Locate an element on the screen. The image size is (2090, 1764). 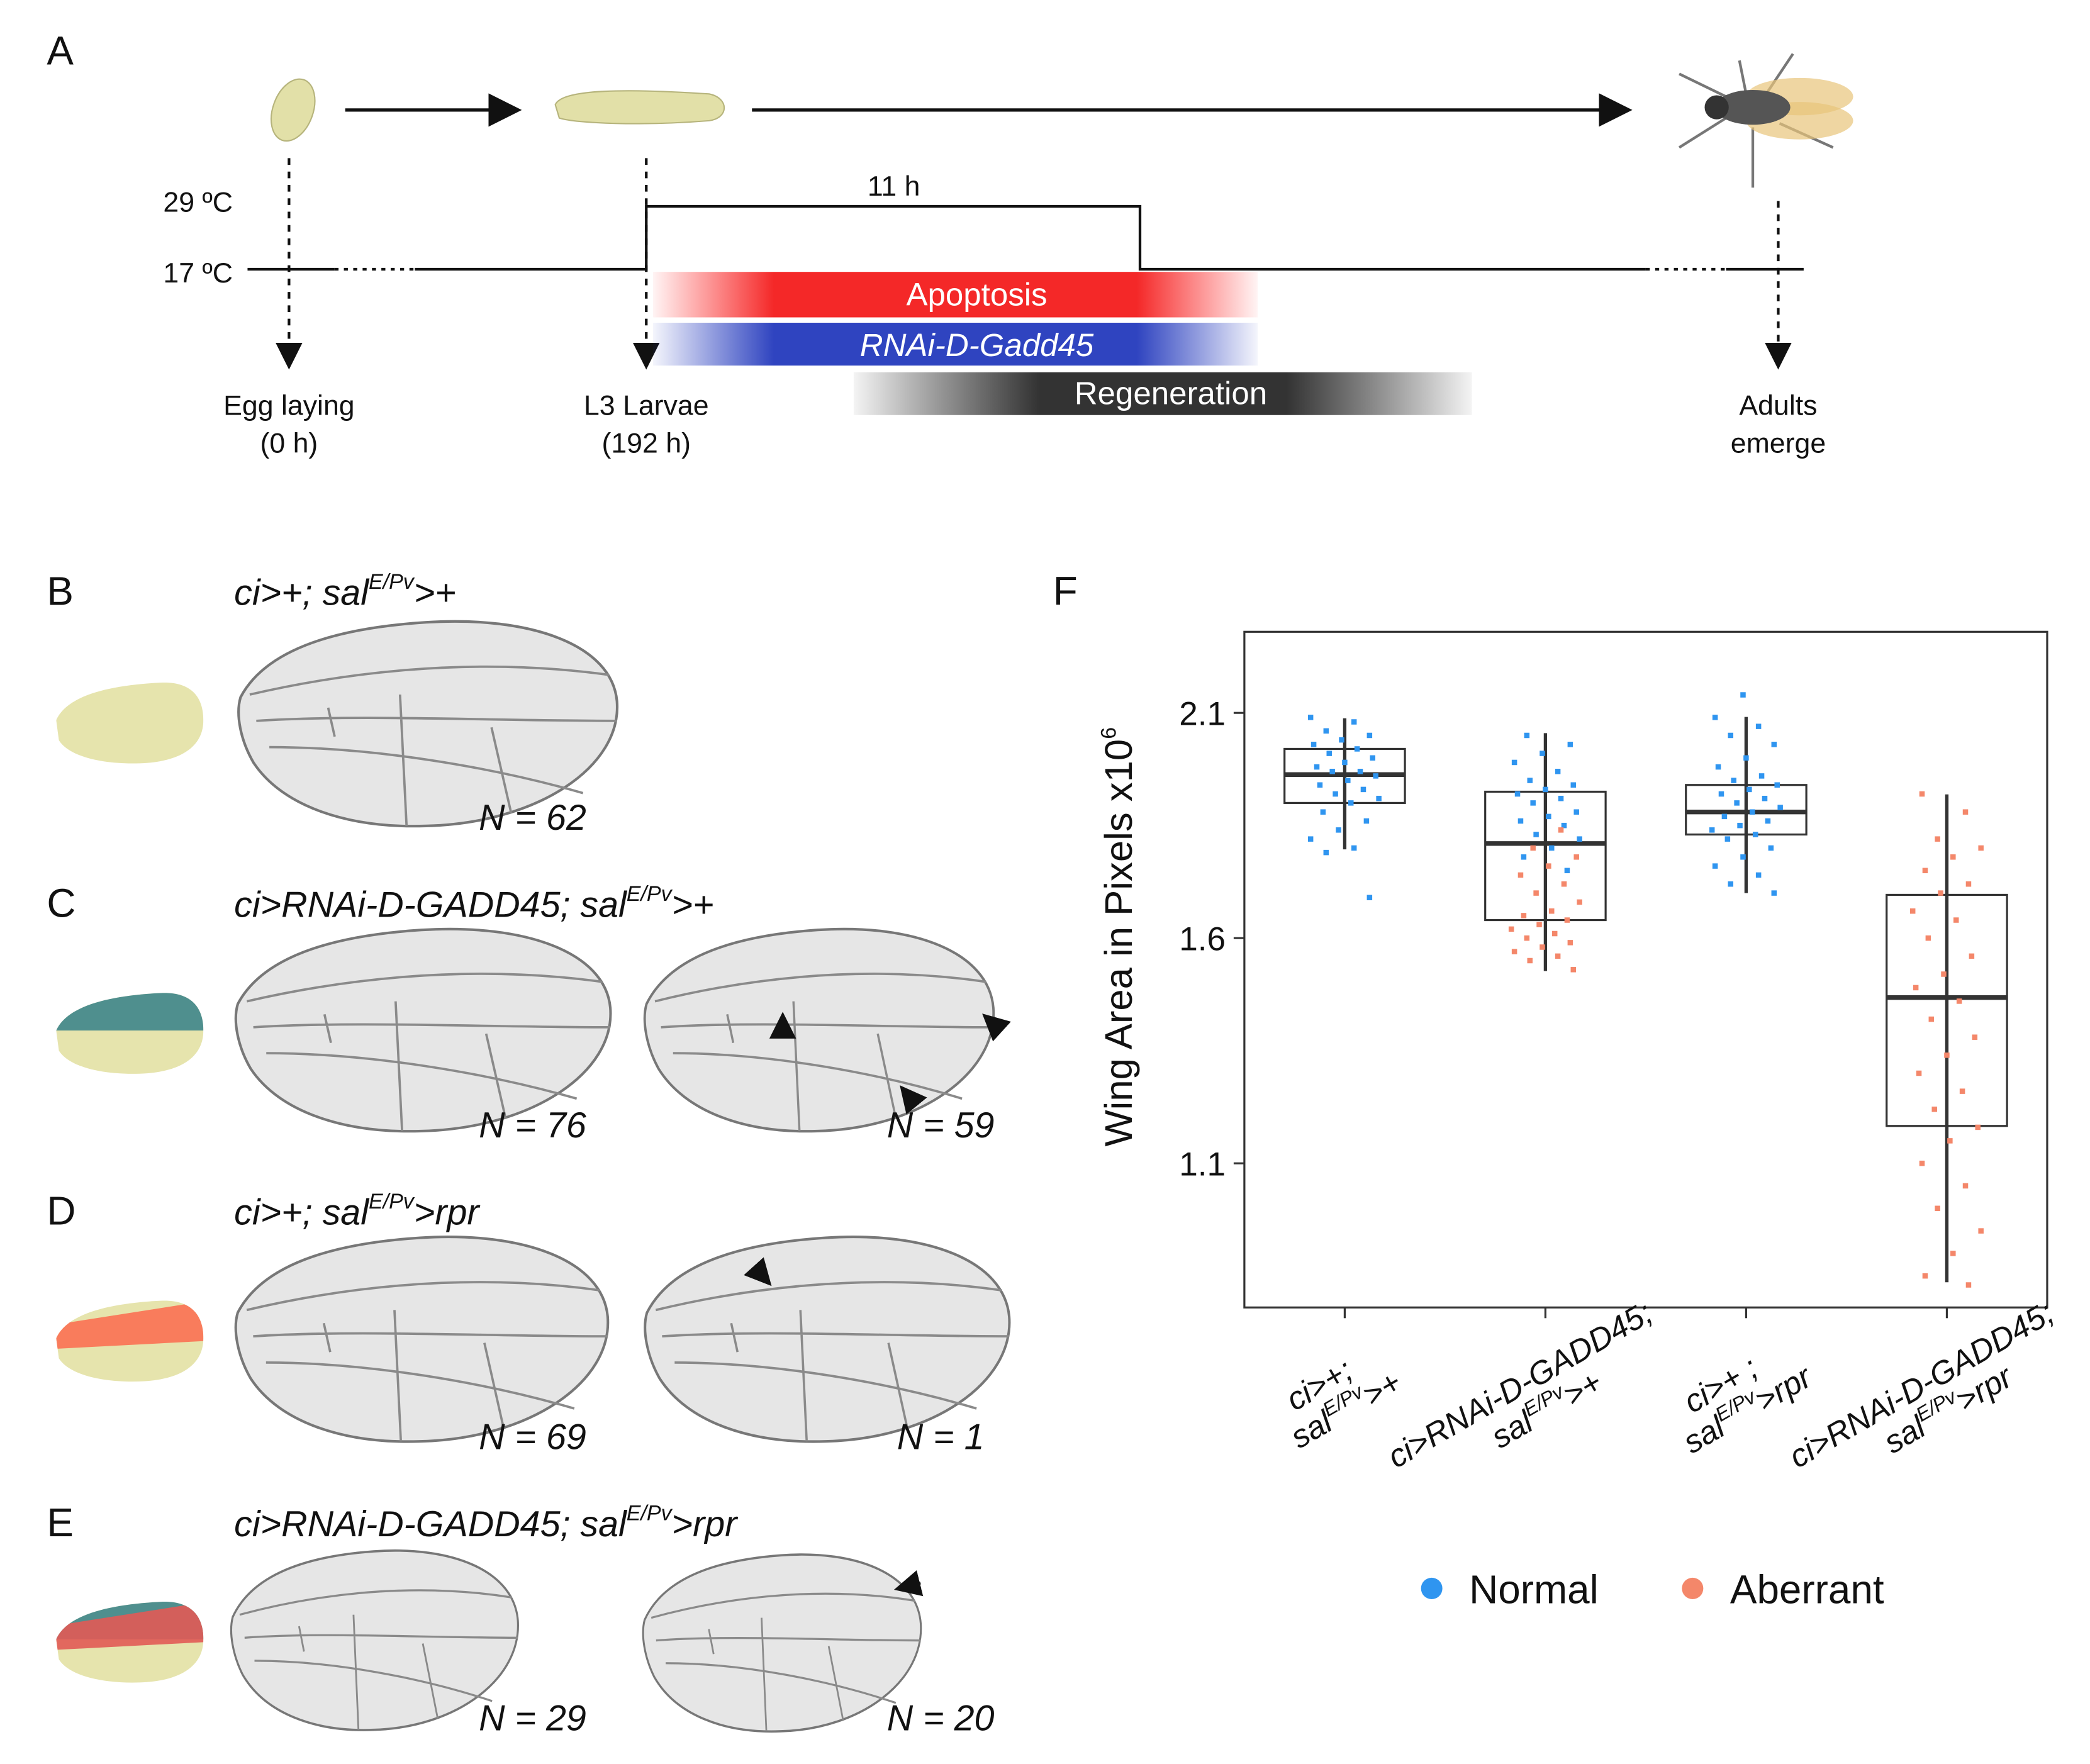
stage-label: (192 h) is located at coordinates (646, 443).